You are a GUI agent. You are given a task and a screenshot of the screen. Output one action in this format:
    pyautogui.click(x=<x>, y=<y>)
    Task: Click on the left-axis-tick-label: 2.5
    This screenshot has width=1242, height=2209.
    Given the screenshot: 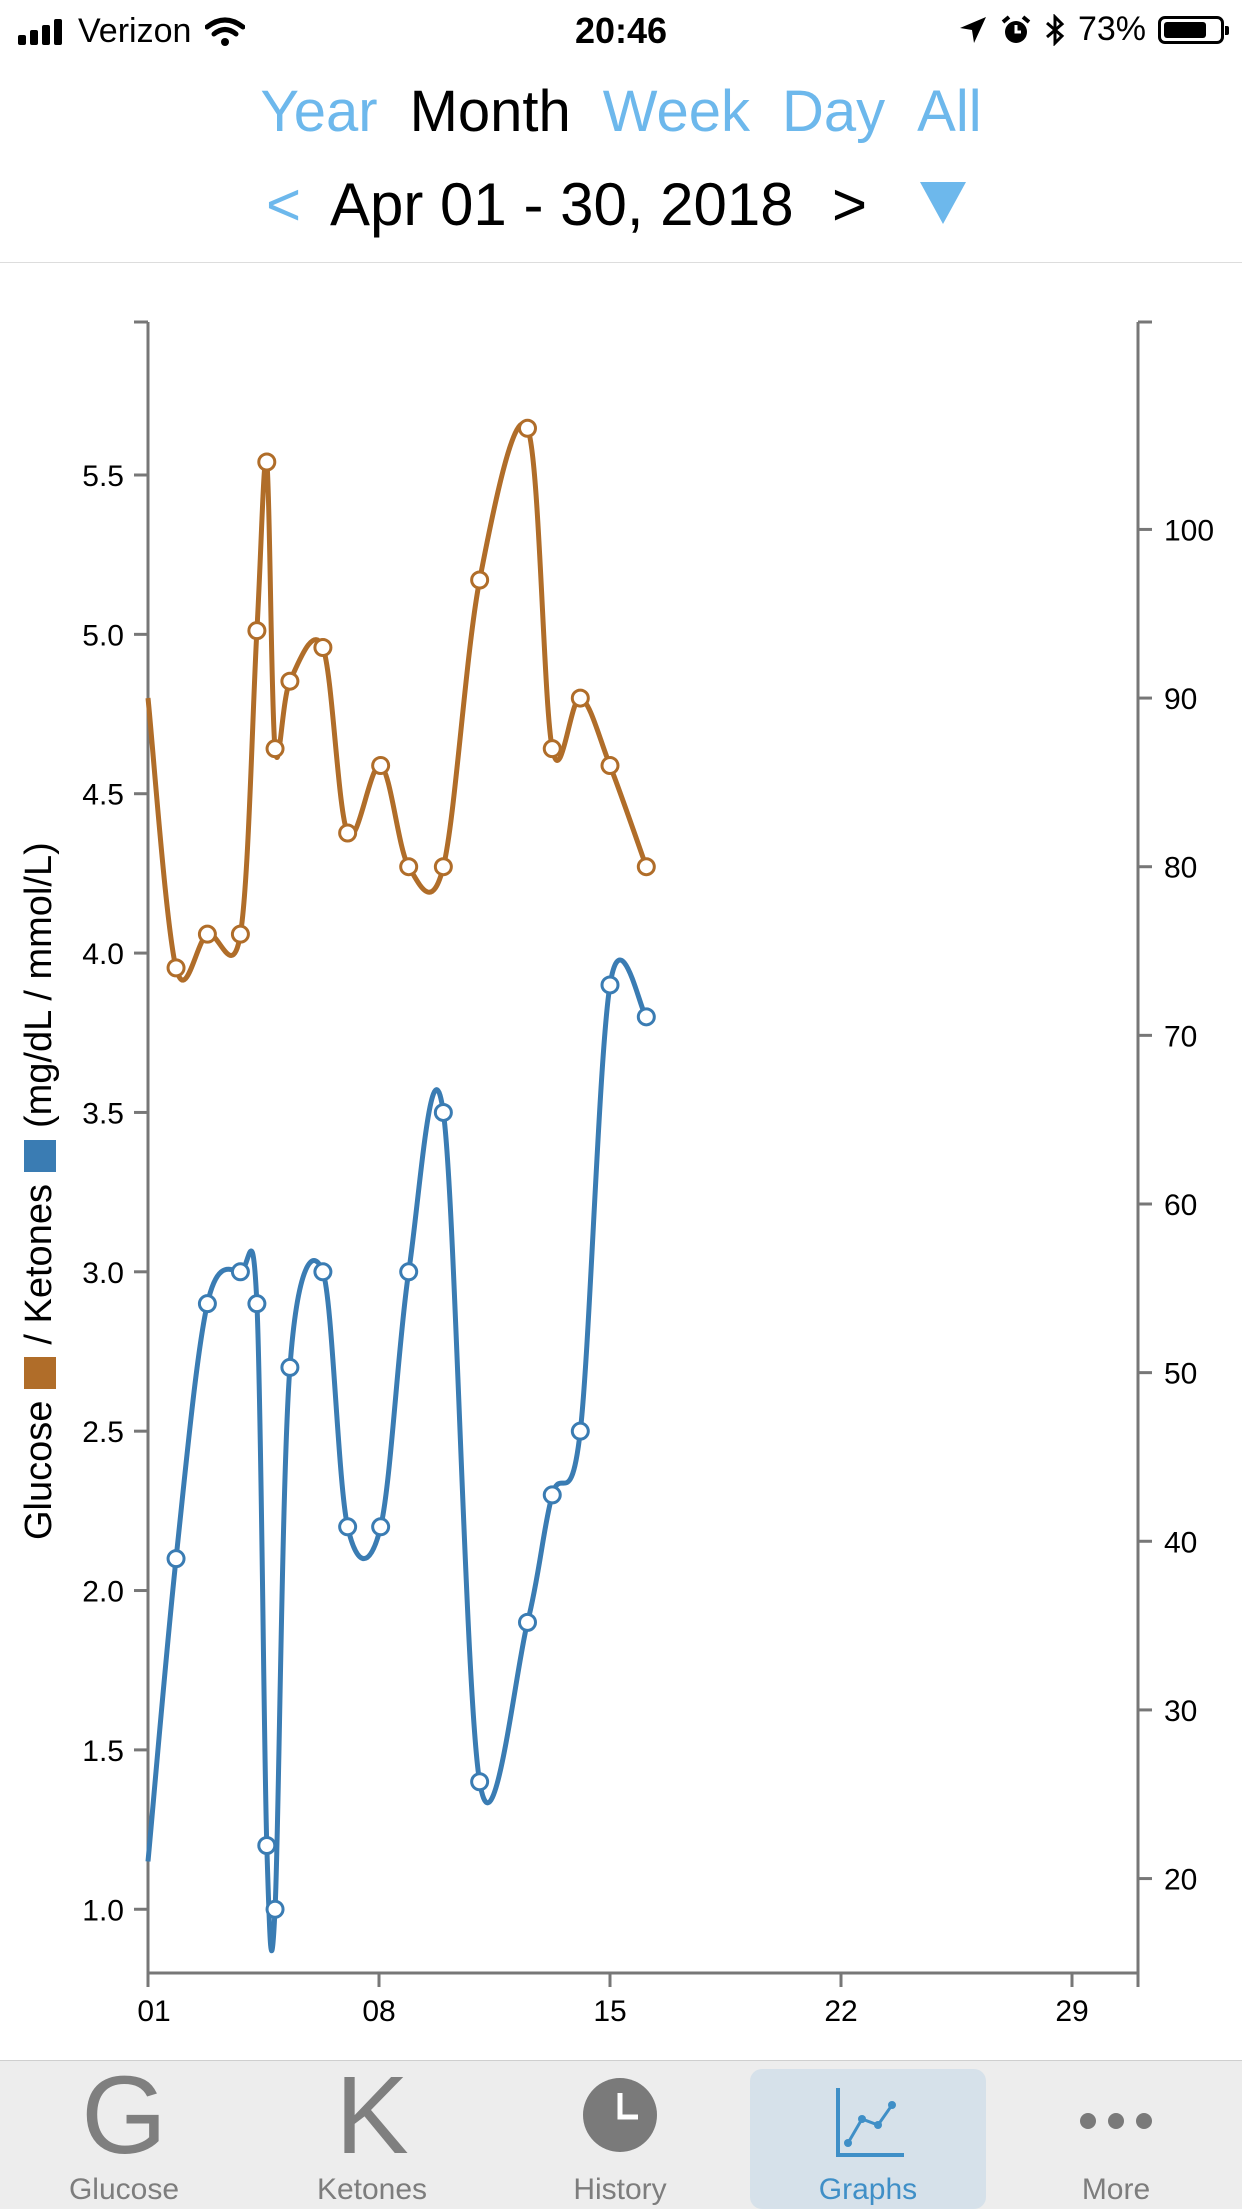 What is the action you would take?
    pyautogui.click(x=103, y=1432)
    